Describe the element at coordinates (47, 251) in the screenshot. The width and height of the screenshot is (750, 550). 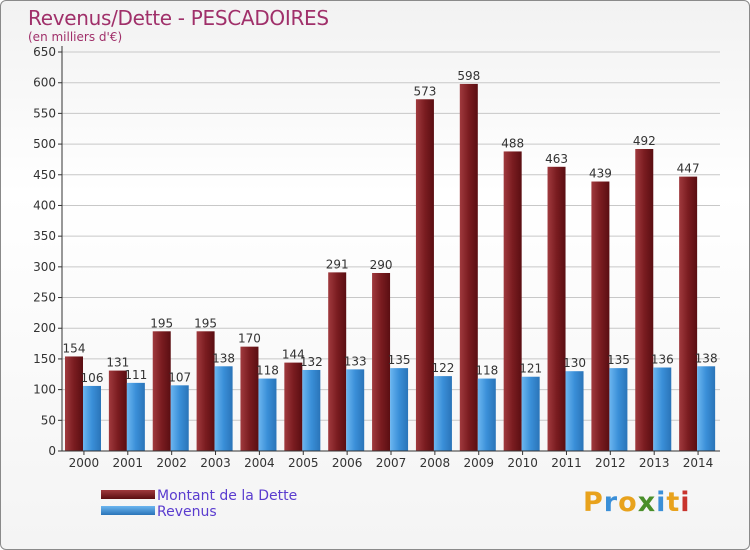
I see `y-axis-tick-labels: 0 50 100 150 200 250 300 350 400 450 500 550 600 650` at that location.